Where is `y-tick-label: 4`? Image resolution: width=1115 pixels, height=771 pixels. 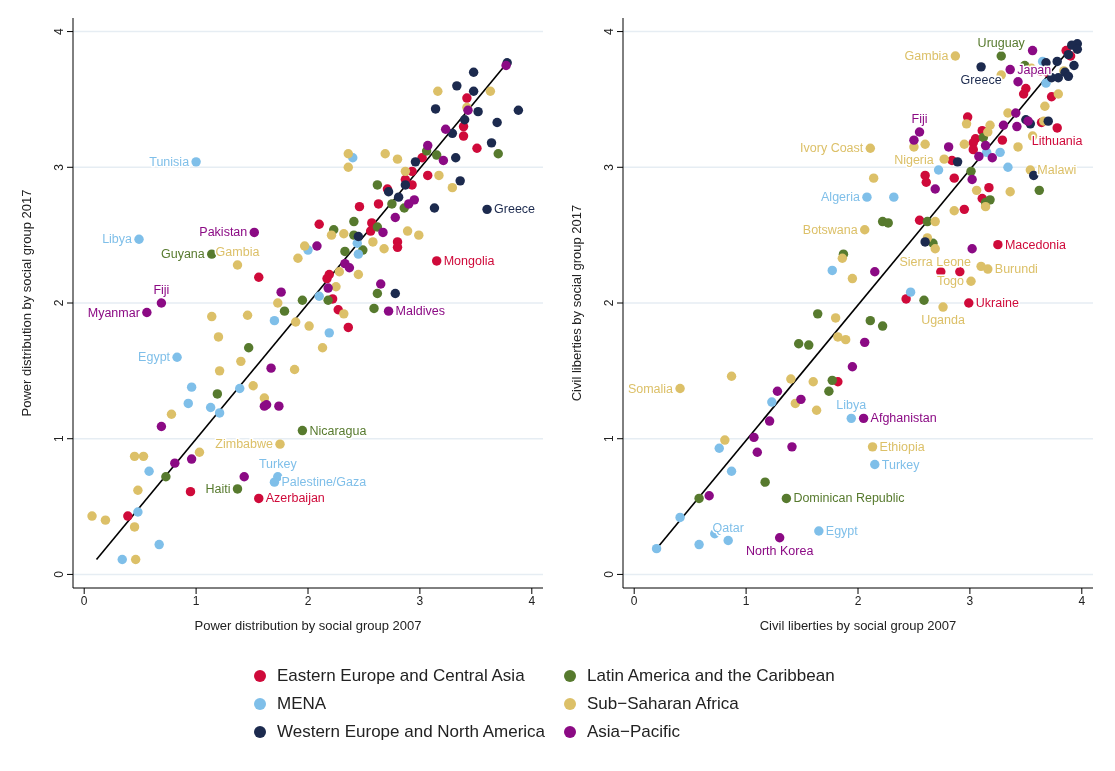 y-tick-label: 4 is located at coordinates (59, 31).